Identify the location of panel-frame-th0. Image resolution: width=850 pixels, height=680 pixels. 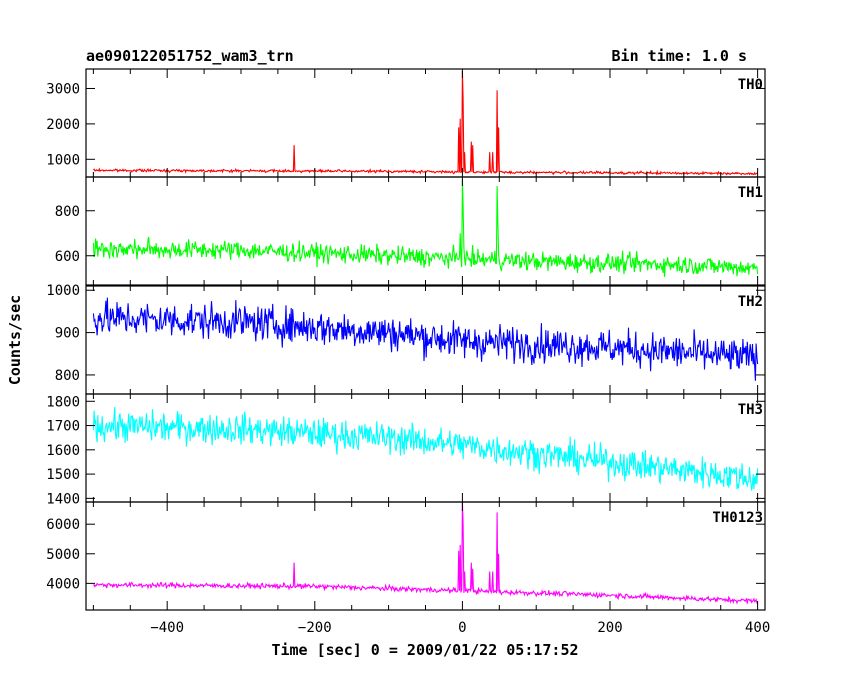
(425, 123).